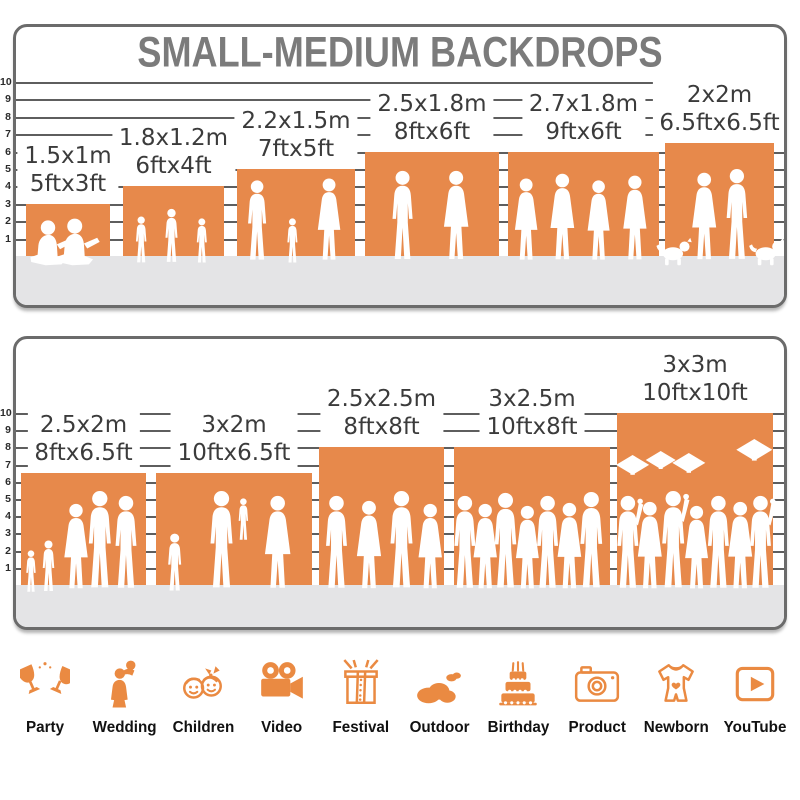  I want to click on backdrop-size-label: 1.5x1m 5ftx3ft, so click(68, 170).